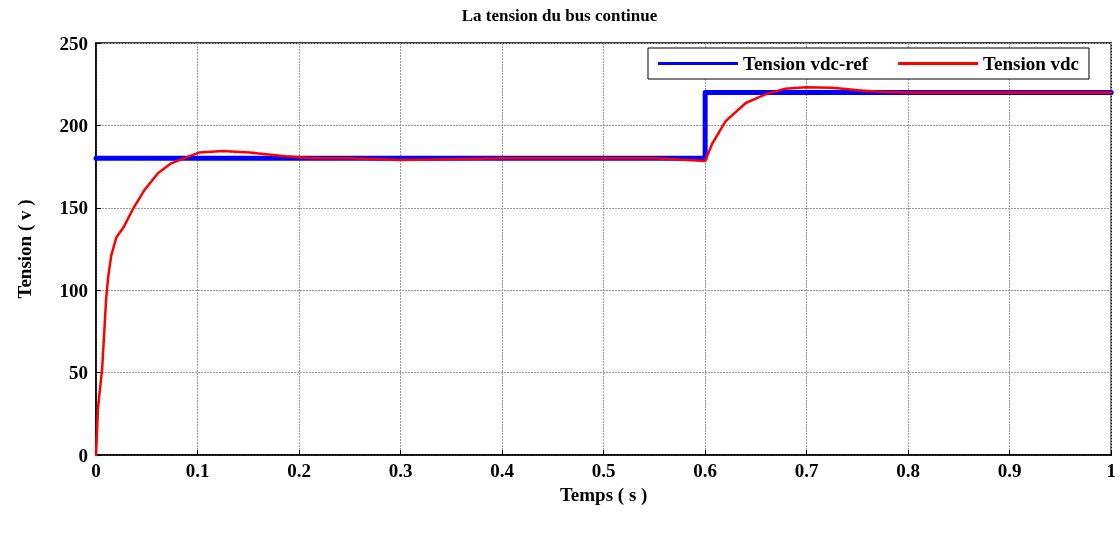  Describe the element at coordinates (1009, 470) in the screenshot. I see `x-tick-label: 0.9` at that location.